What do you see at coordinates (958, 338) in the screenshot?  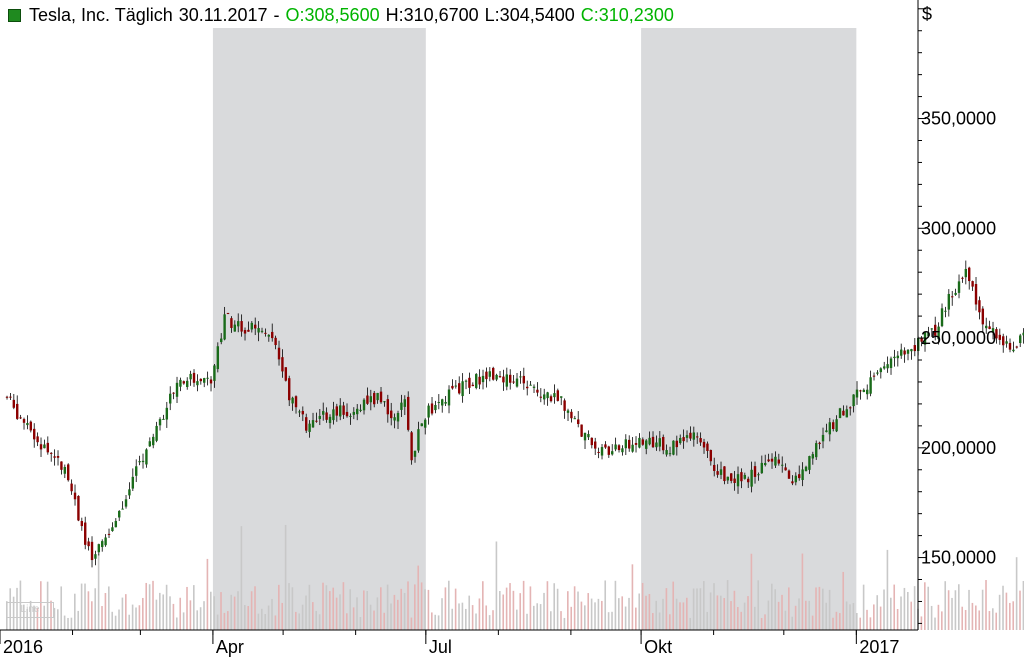 I see `y-tick-label: 250,0000` at bounding box center [958, 338].